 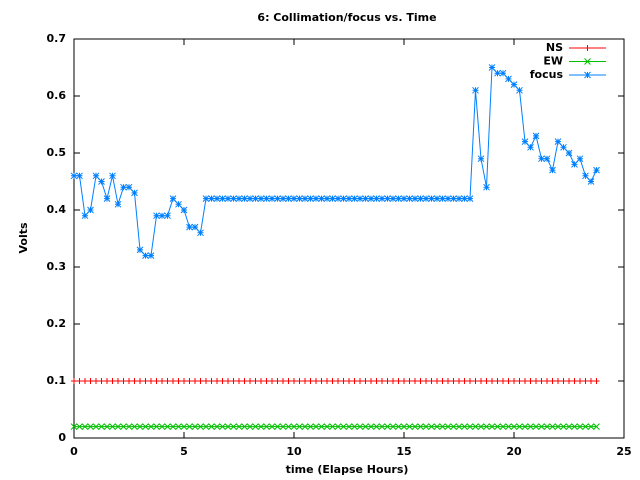 What do you see at coordinates (547, 74) in the screenshot?
I see `legend-label: focus` at bounding box center [547, 74].